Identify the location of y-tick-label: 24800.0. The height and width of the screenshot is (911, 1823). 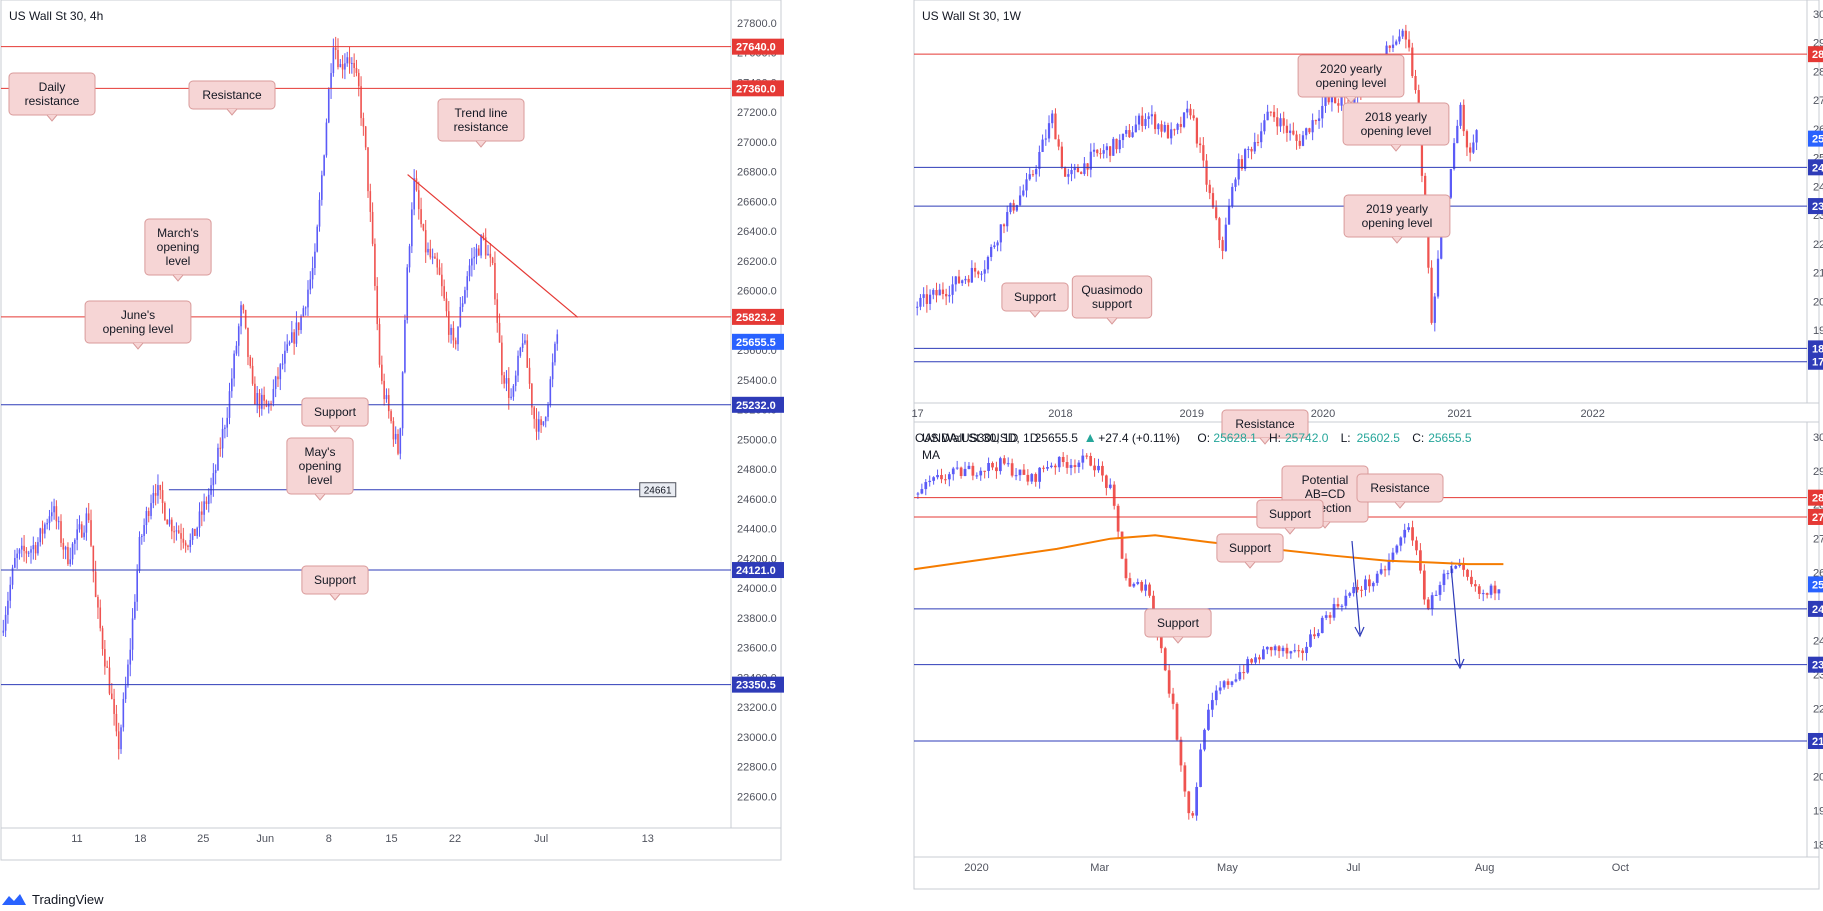
(757, 470).